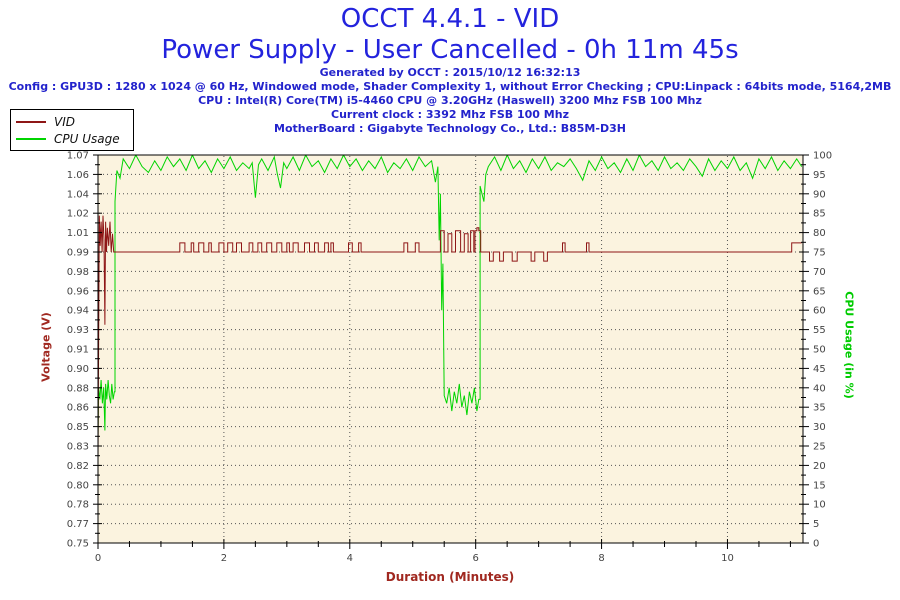  I want to click on y-right-tick-label: 75, so click(819, 253).